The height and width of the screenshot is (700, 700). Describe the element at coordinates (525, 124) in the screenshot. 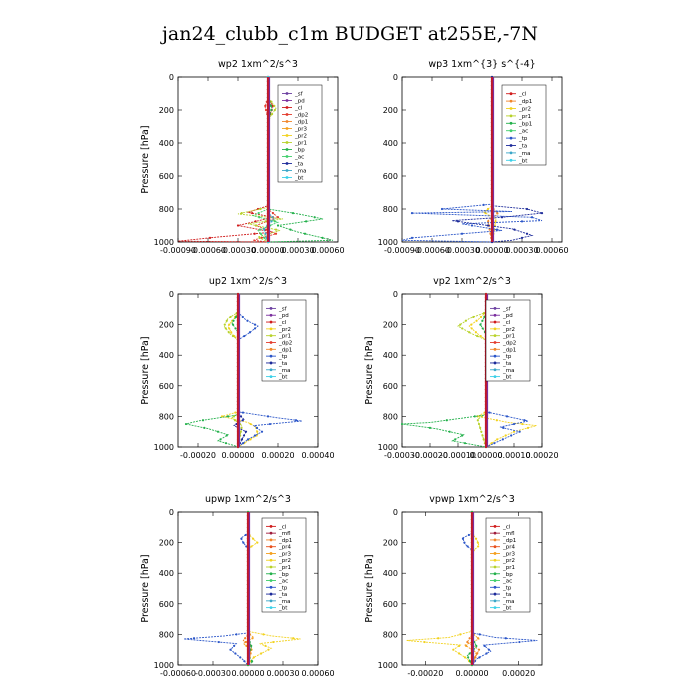

I see `legend-label: _bp1` at that location.